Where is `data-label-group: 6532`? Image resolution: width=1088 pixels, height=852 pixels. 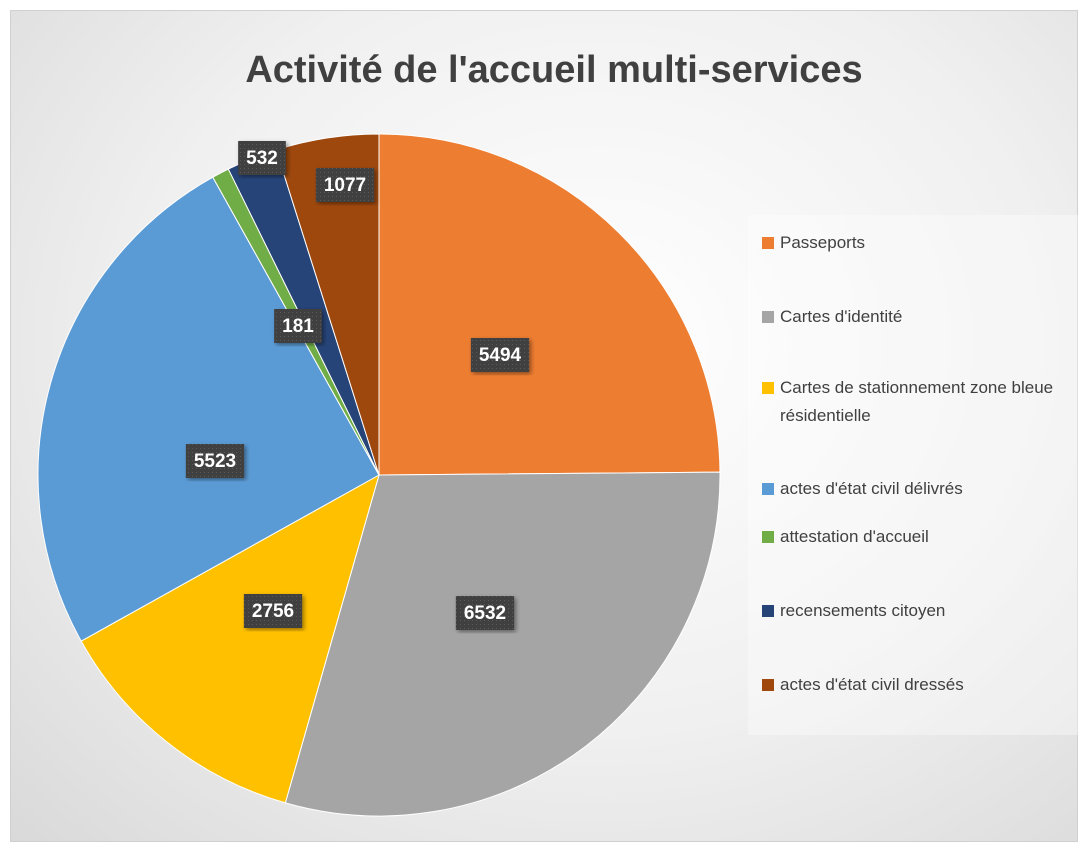 data-label-group: 6532 is located at coordinates (485, 613).